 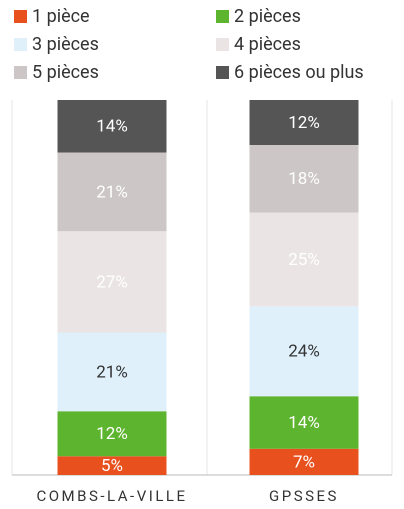 I want to click on legend-label: 3 pièces, so click(x=65, y=44).